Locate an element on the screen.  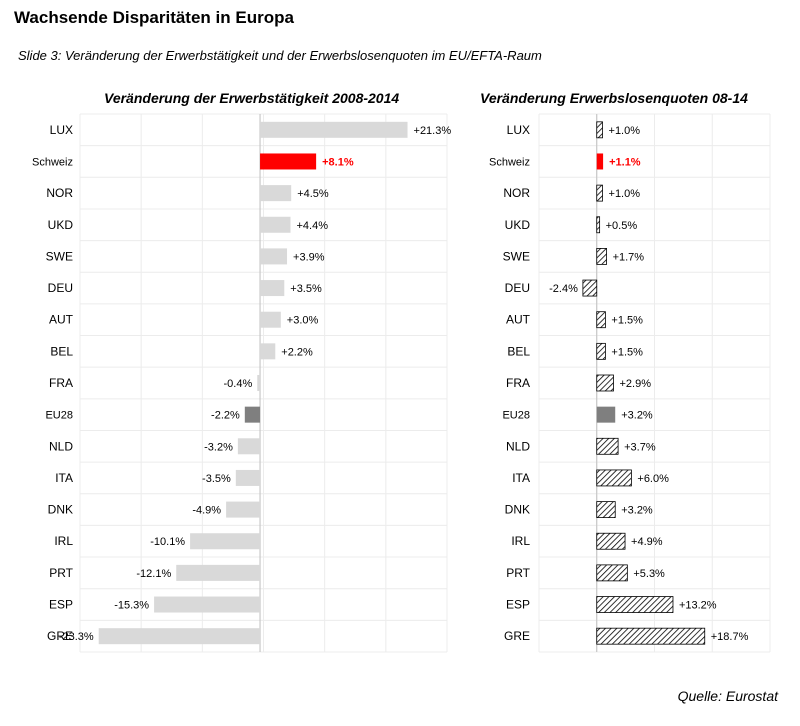
left-category-label: LUX is located at coordinates (61, 130).